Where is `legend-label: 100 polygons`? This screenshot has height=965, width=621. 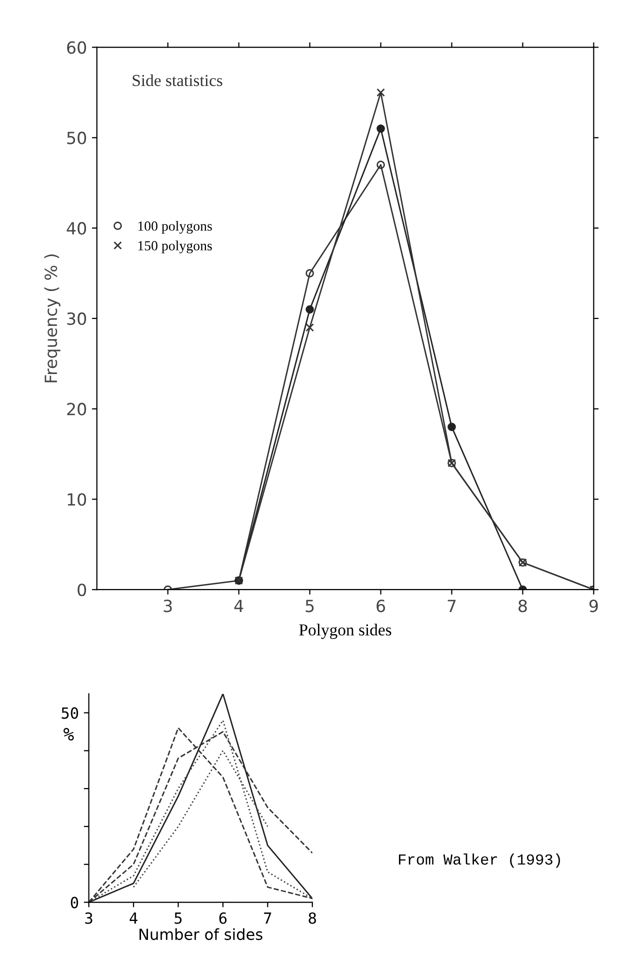
legend-label: 100 polygons is located at coordinates (175, 227).